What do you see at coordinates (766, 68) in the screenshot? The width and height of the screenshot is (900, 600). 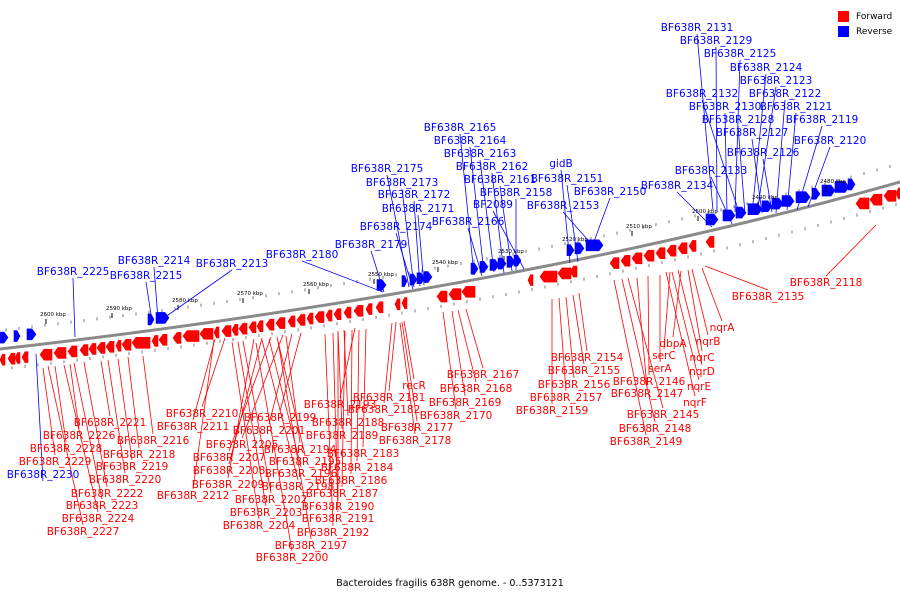 I see `reverse-gene-label: BF638R_2124` at bounding box center [766, 68].